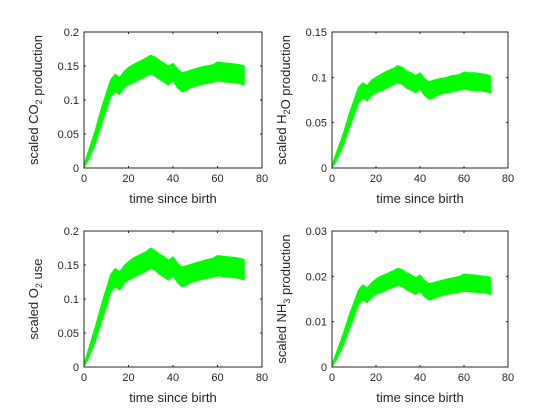 This screenshot has width=560, height=420. What do you see at coordinates (316, 232) in the screenshot?
I see `y-tick-label: 0.03` at bounding box center [316, 232].